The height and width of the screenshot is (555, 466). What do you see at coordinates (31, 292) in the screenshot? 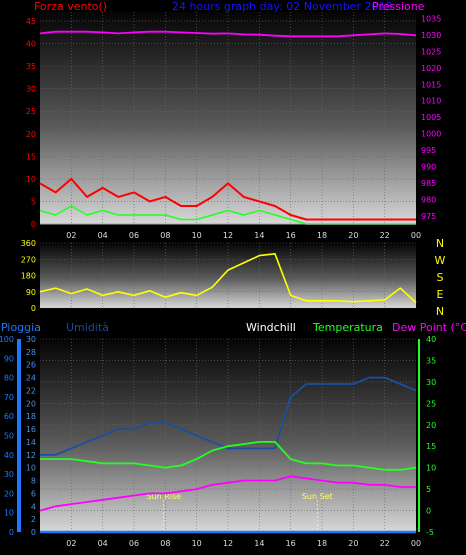
I see `wind-direction-tick-label: 90` at bounding box center [31, 292].